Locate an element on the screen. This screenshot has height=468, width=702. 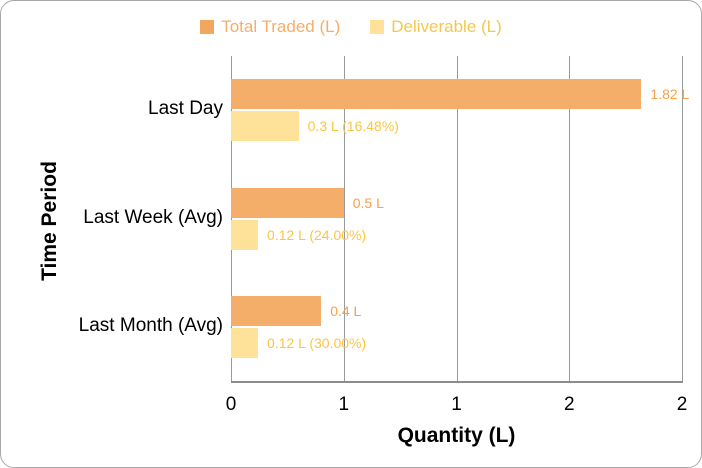
x-axis-line is located at coordinates (457, 382).